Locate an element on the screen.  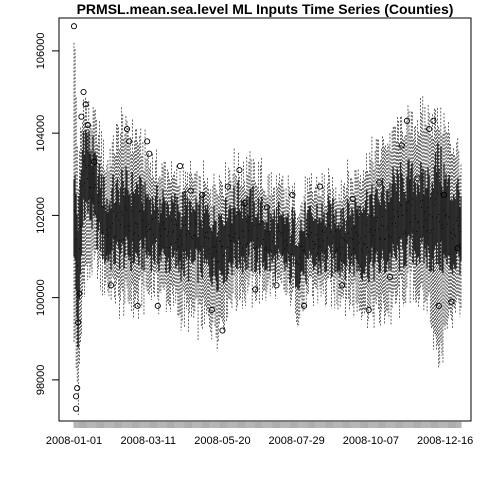
x-tick-label: 2008-10-07 is located at coordinates (371, 441).